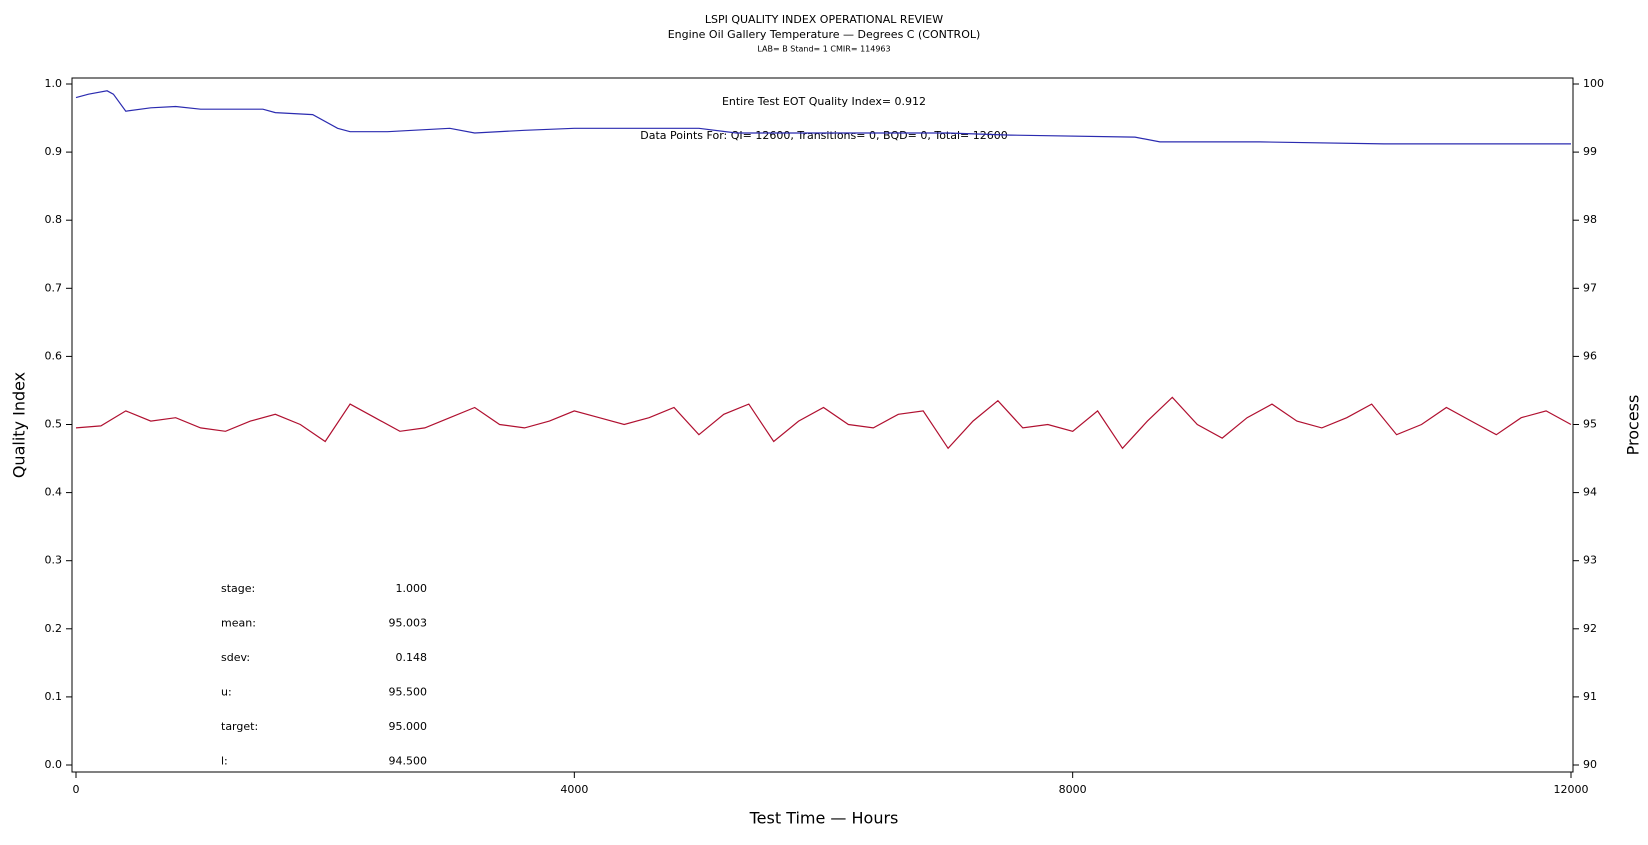 Image resolution: width=1648 pixels, height=845 pixels. I want to click on stat-value: 95.003, so click(408, 623).